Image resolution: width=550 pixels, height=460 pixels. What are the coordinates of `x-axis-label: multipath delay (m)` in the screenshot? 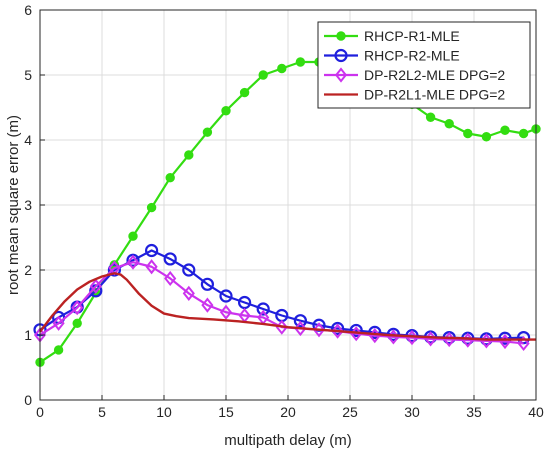 It's located at (288, 440).